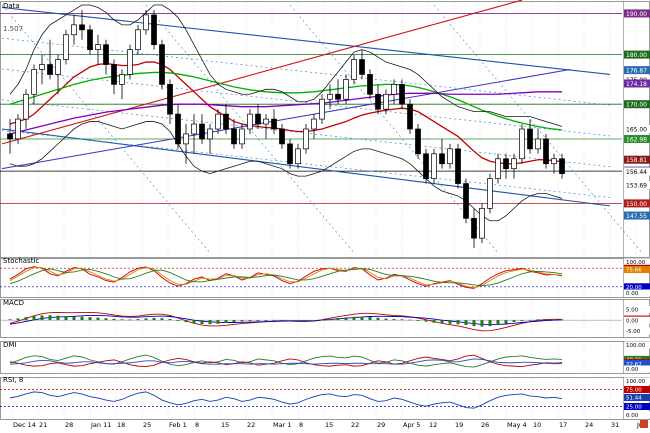  Describe the element at coordinates (517, 425) in the screenshot. I see `x-tick-label: May 4` at that location.